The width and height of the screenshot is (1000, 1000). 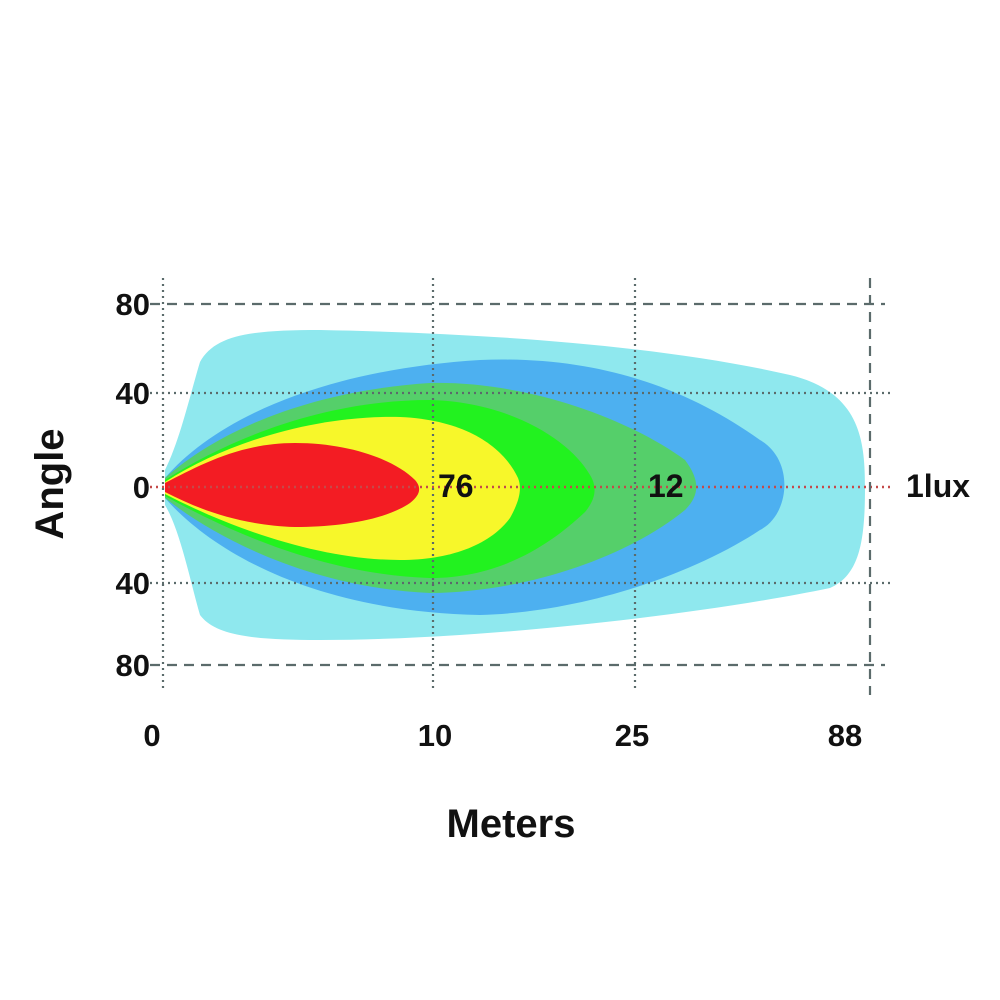 I want to click on y-axis-label: Angle, so click(x=50, y=483).